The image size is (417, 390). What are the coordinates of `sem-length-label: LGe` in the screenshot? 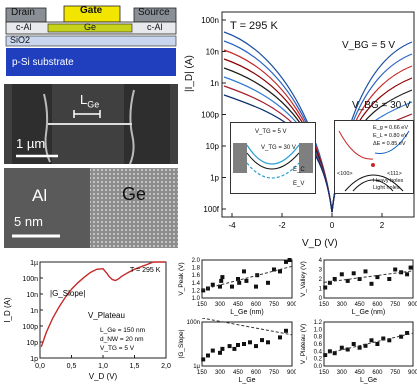 It's located at (90, 101).